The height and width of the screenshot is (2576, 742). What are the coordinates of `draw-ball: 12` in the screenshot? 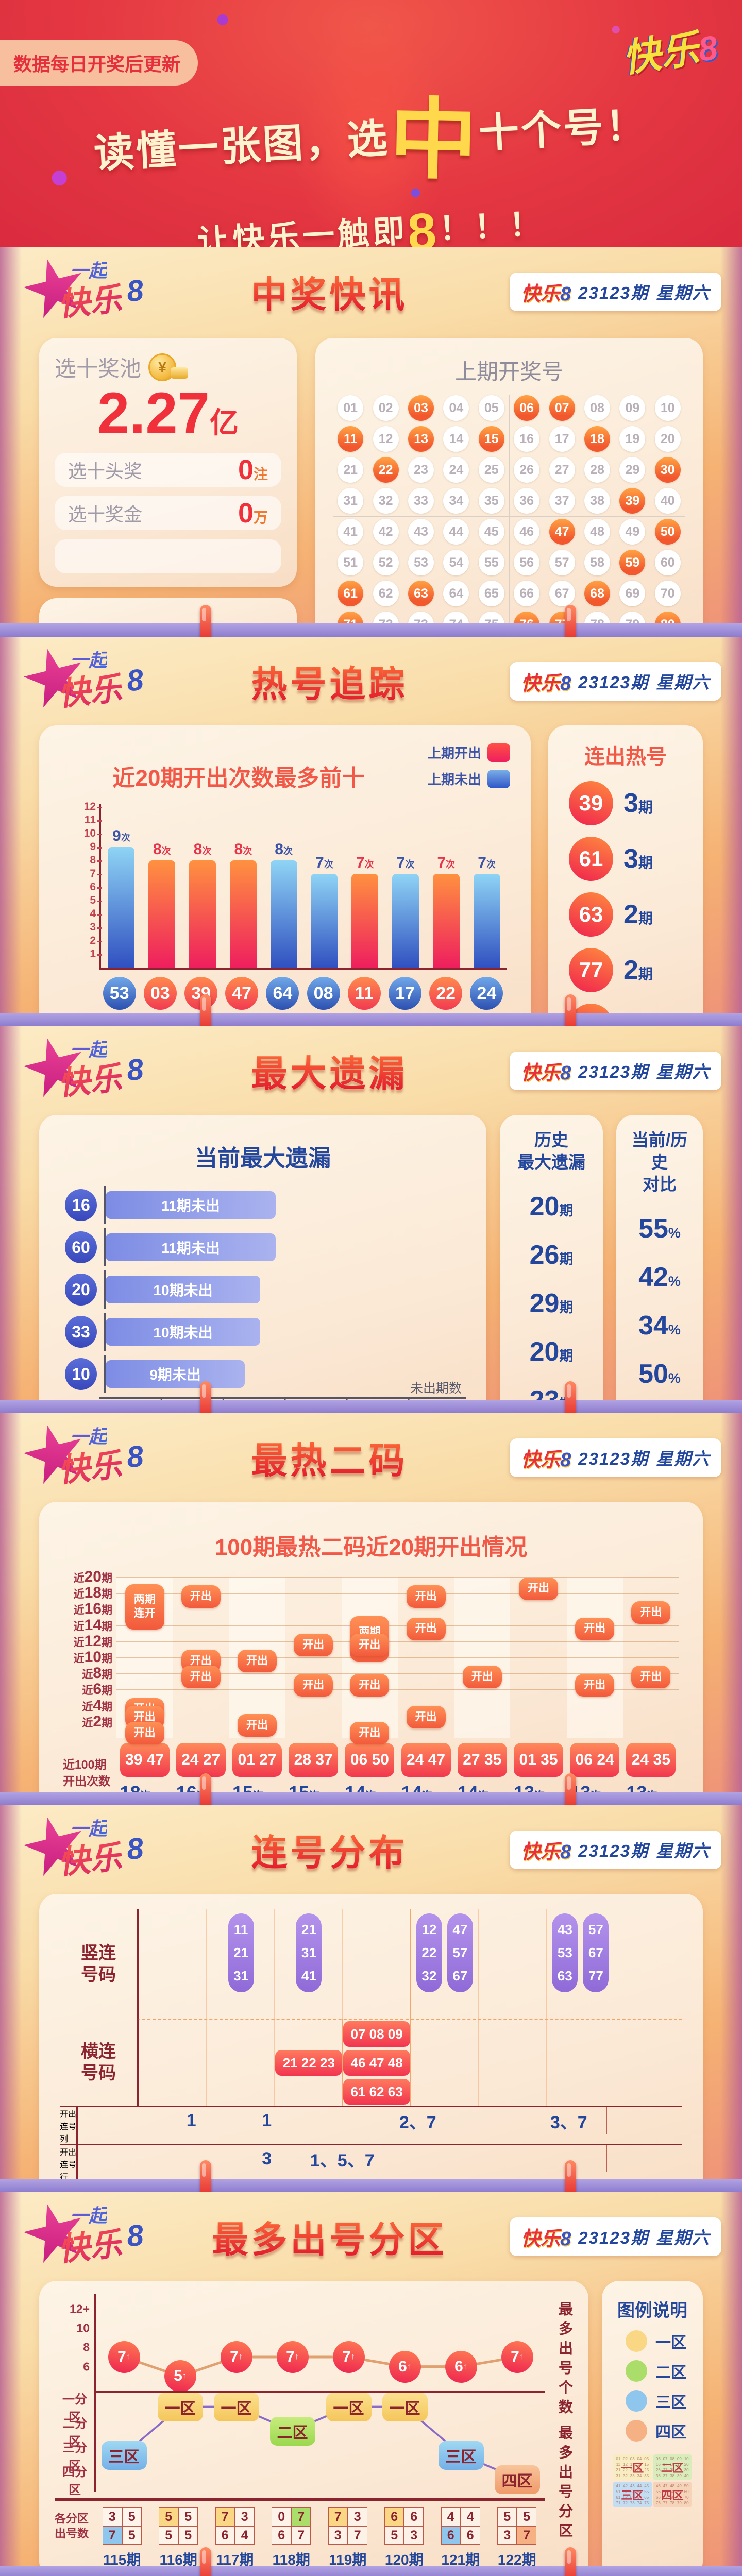 It's located at (386, 439).